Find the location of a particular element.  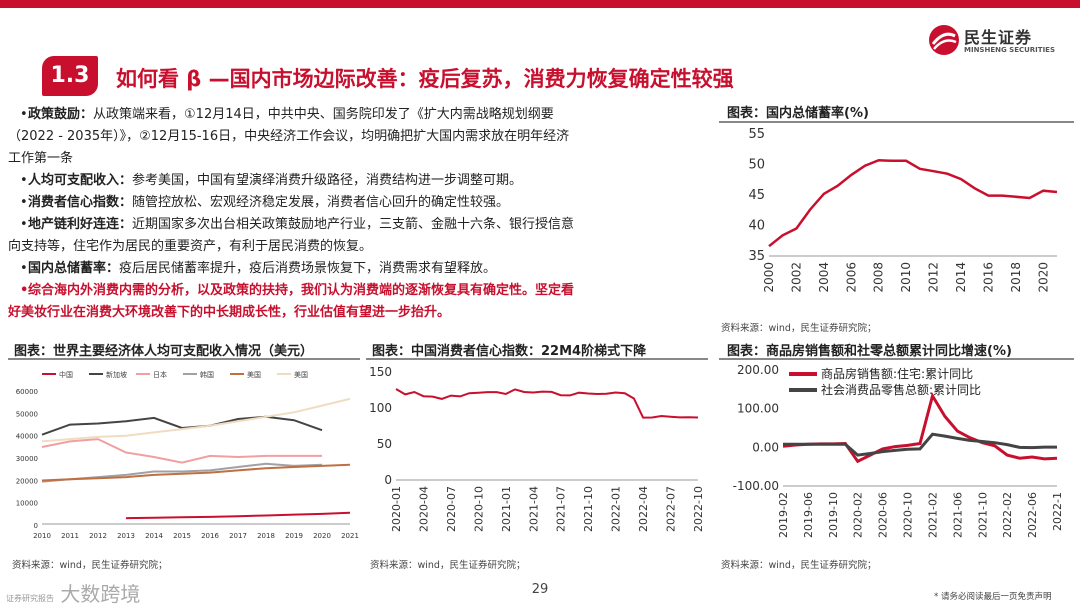

x-tick-label: 2014 is located at coordinates (961, 277).